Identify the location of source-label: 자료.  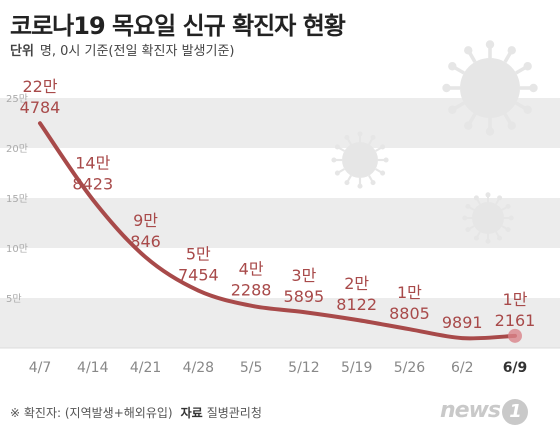
(191, 413).